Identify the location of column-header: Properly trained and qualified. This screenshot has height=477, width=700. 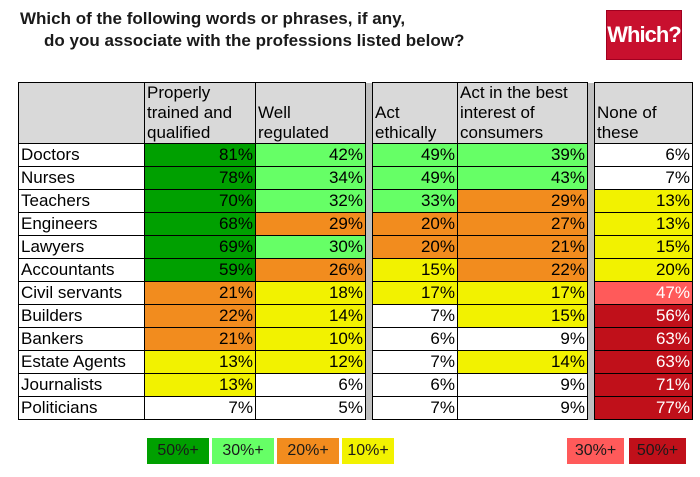
(200, 113).